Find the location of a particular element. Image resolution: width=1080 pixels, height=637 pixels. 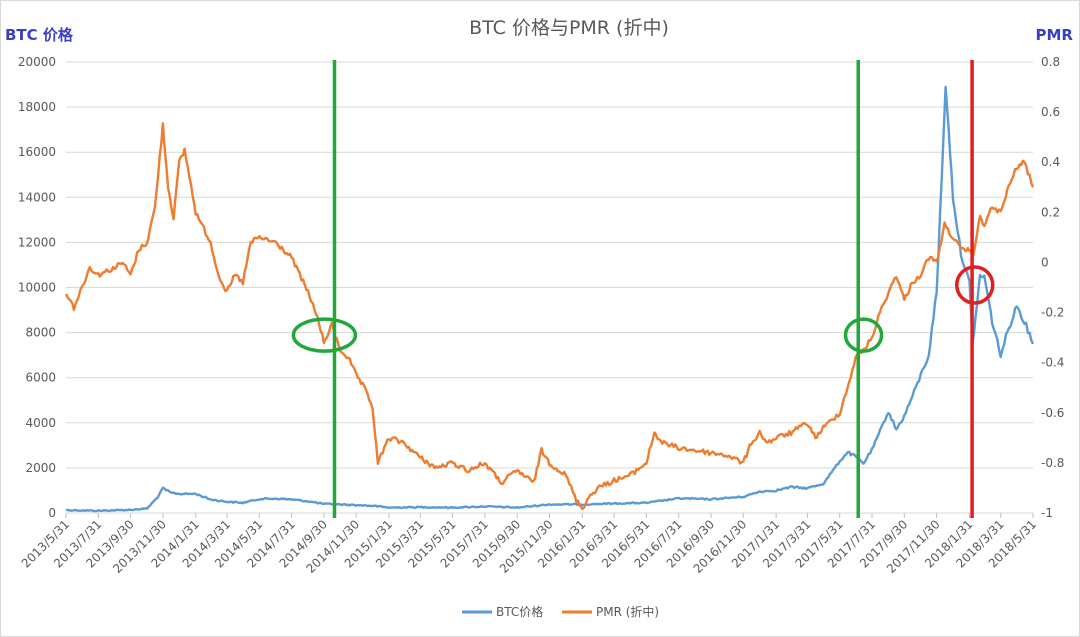

y-left-tick-label: 14000 is located at coordinates (37, 197).